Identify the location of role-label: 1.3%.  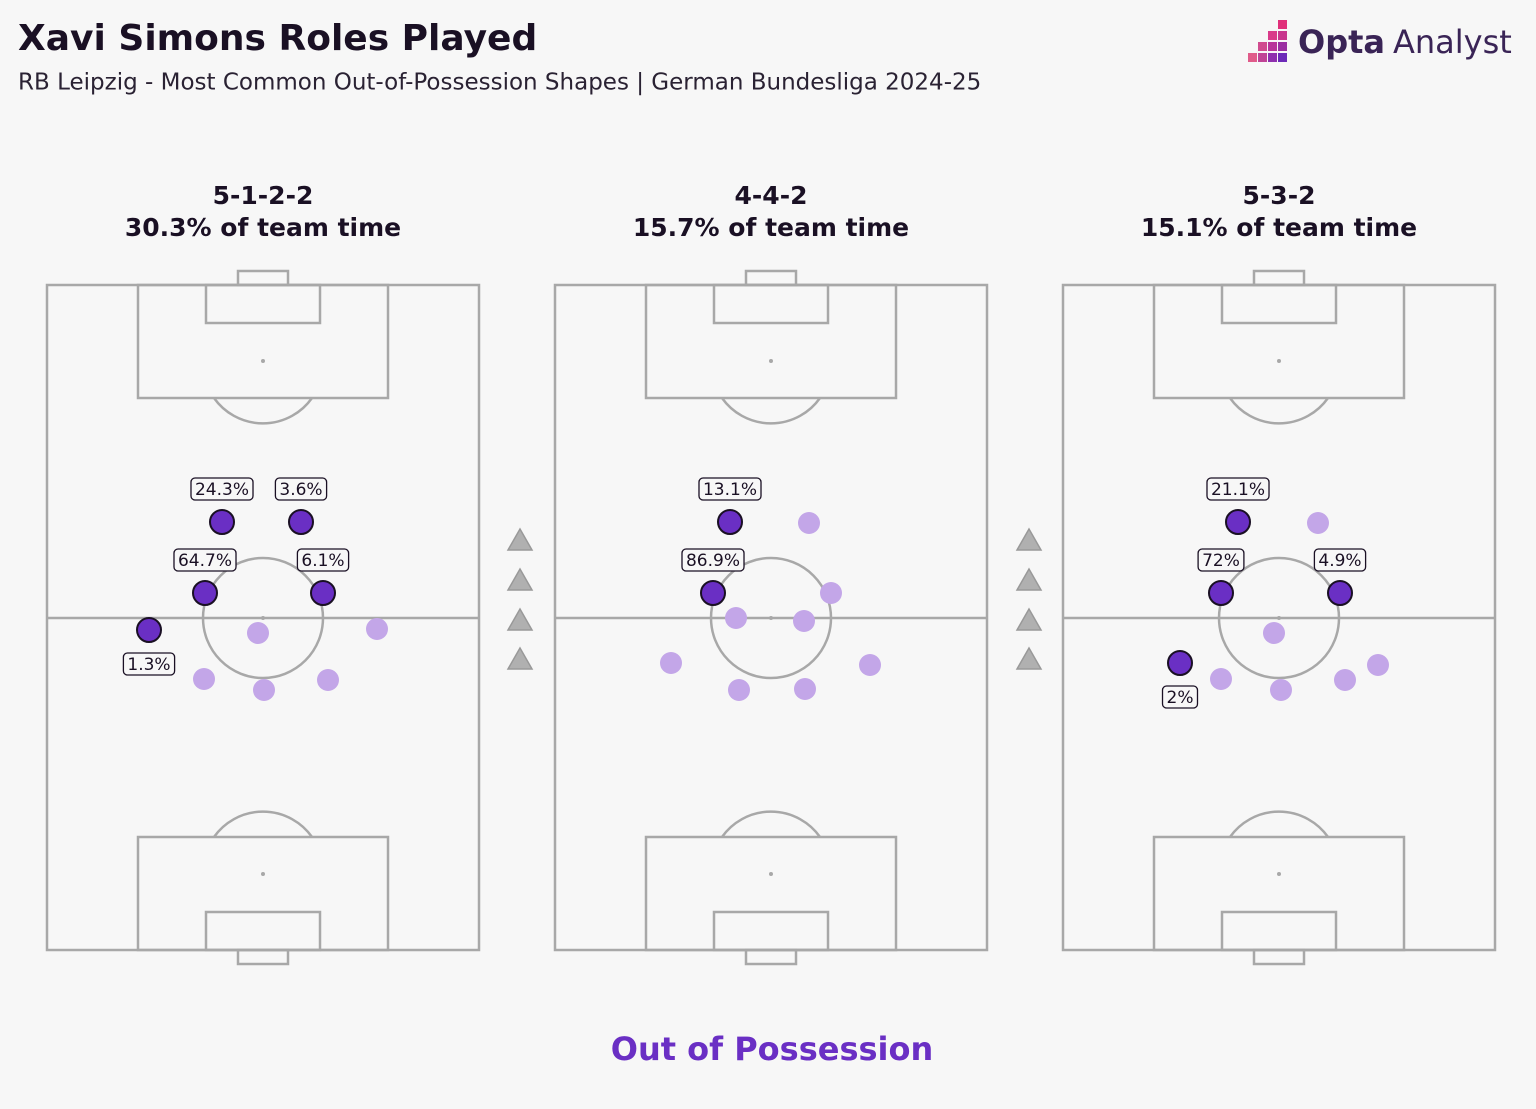
(148, 665).